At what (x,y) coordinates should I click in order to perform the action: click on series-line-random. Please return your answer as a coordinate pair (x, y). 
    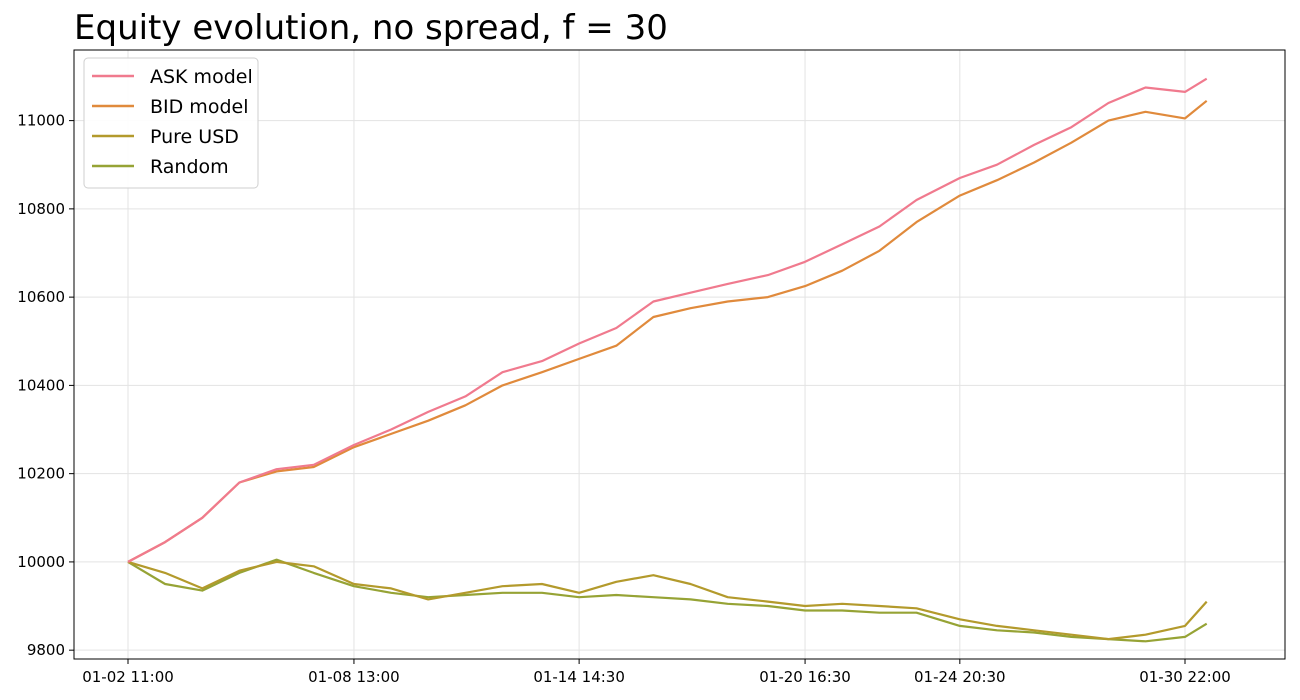
    Looking at the image, I should click on (667, 600).